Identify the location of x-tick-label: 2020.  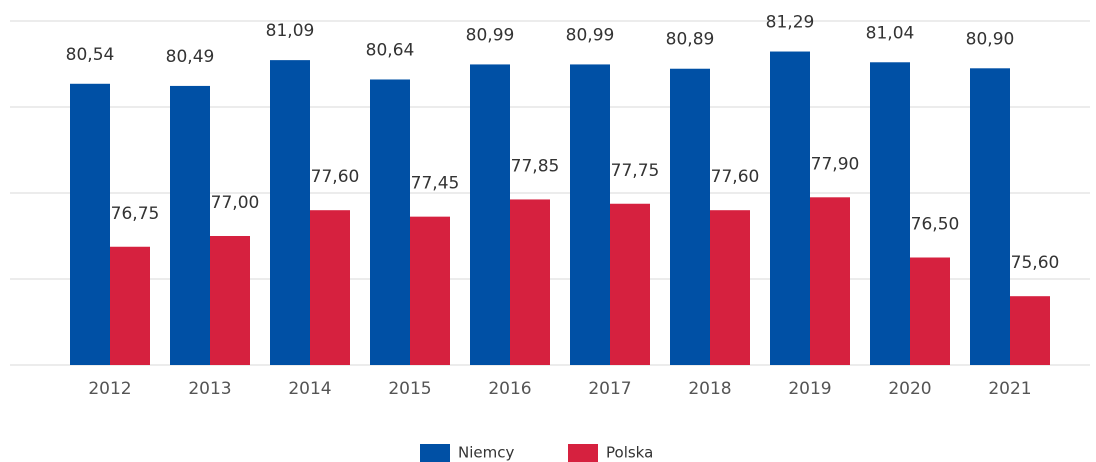
(909, 389).